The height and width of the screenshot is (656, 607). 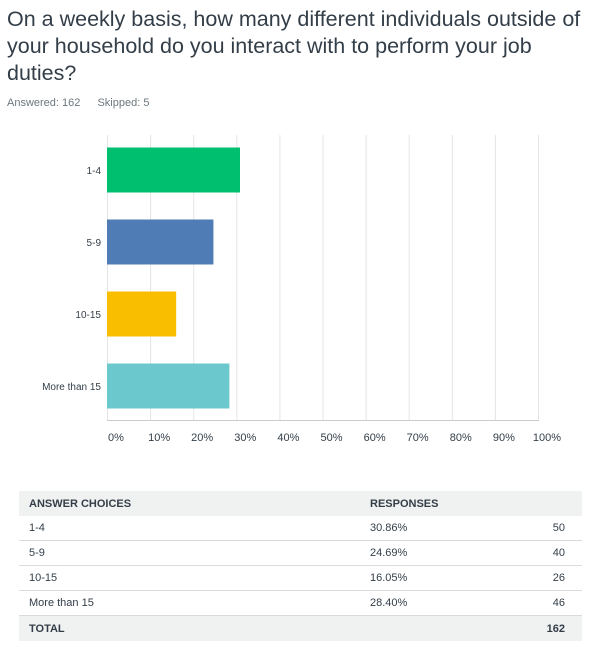 What do you see at coordinates (504, 438) in the screenshot?
I see `x-tick-label: 90%` at bounding box center [504, 438].